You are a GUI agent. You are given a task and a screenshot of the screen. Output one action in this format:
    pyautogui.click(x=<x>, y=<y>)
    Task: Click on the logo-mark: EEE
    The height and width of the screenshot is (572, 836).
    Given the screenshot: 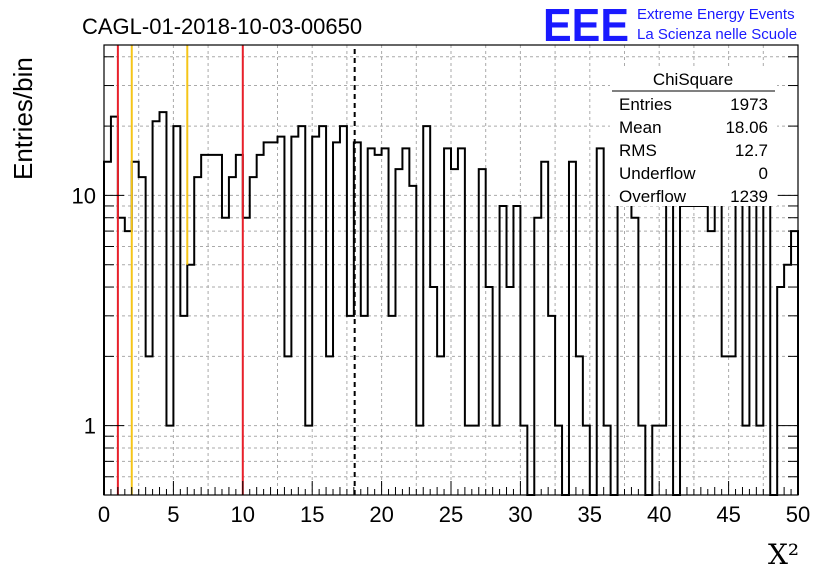 What is the action you would take?
    pyautogui.click(x=586, y=25)
    